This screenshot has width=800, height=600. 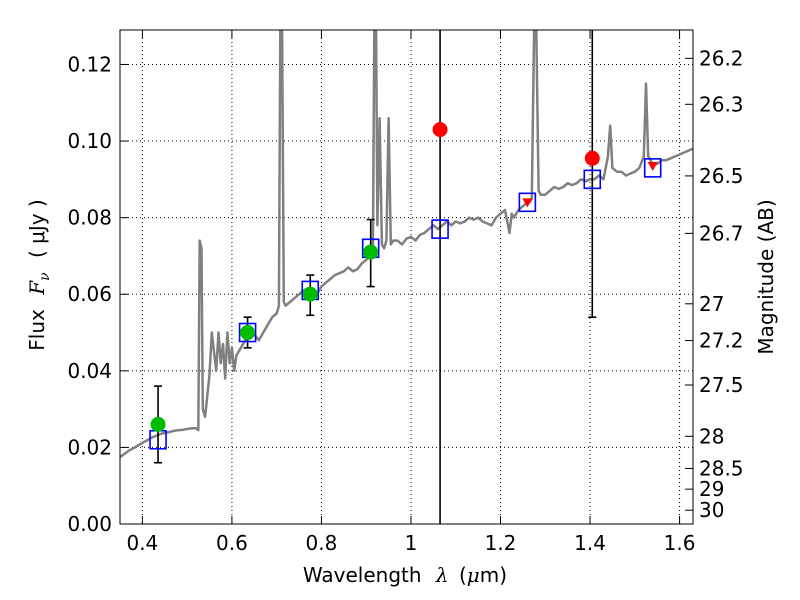 What do you see at coordinates (590, 543) in the screenshot?
I see `x-tick-label: 1.4` at bounding box center [590, 543].